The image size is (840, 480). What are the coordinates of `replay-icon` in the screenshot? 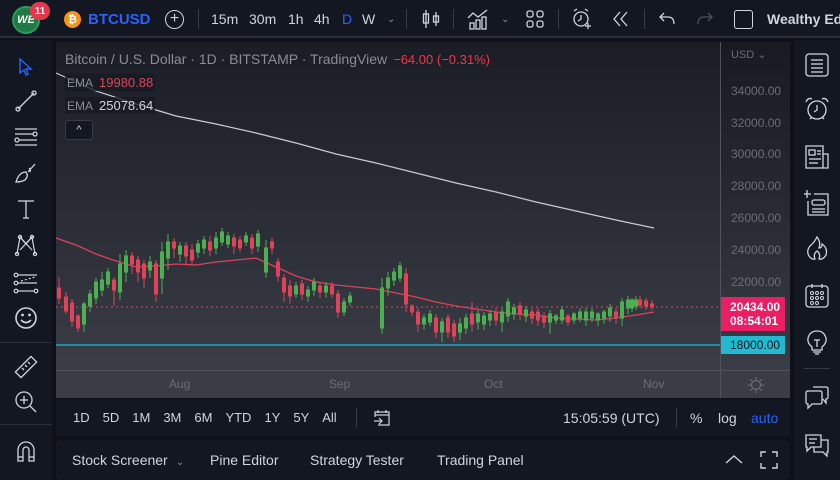 It's located at (621, 19).